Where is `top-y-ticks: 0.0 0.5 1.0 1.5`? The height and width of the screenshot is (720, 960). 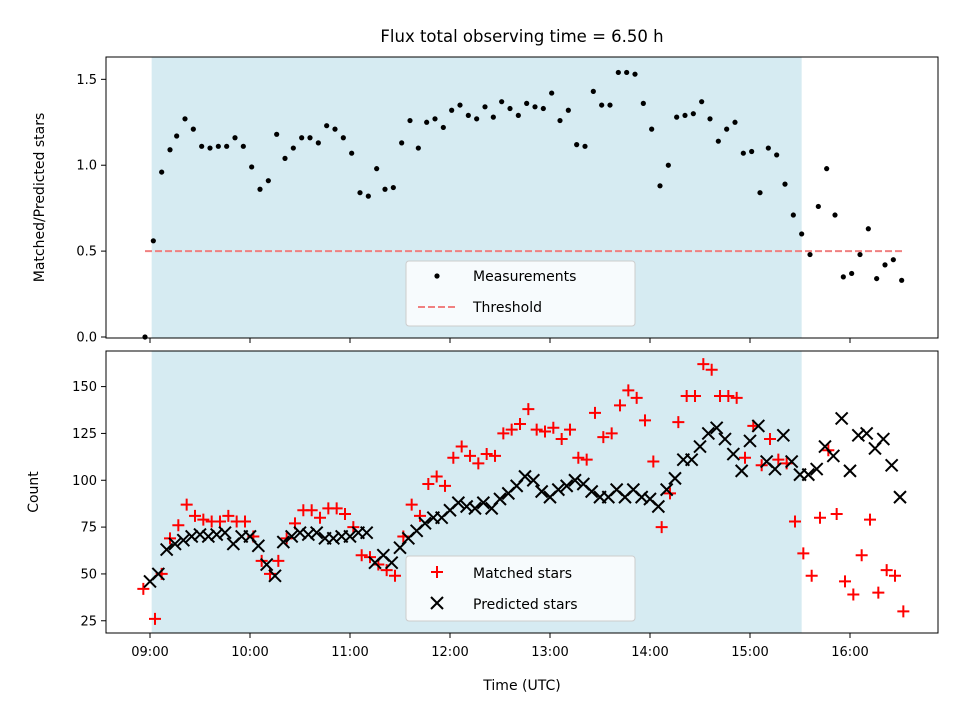 top-y-ticks: 0.0 0.5 1.0 1.5 is located at coordinates (91, 209).